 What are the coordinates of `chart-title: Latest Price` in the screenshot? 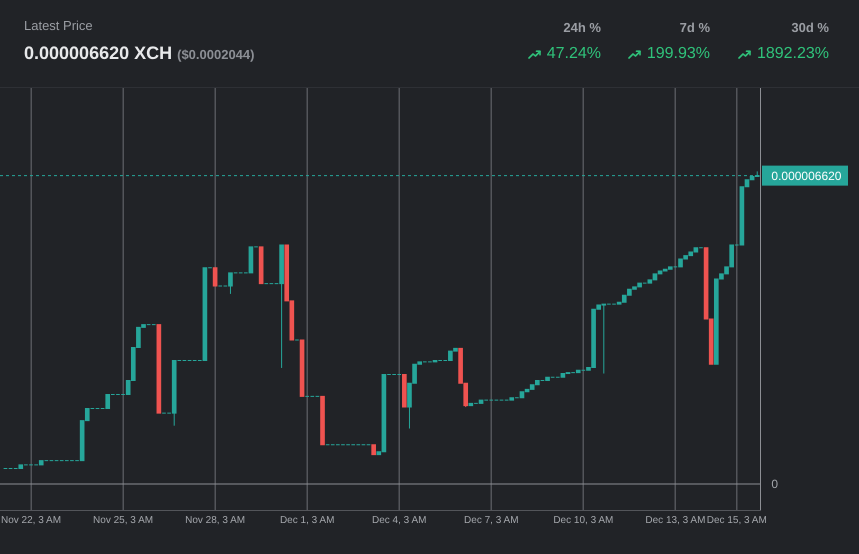 It's located at (58, 25).